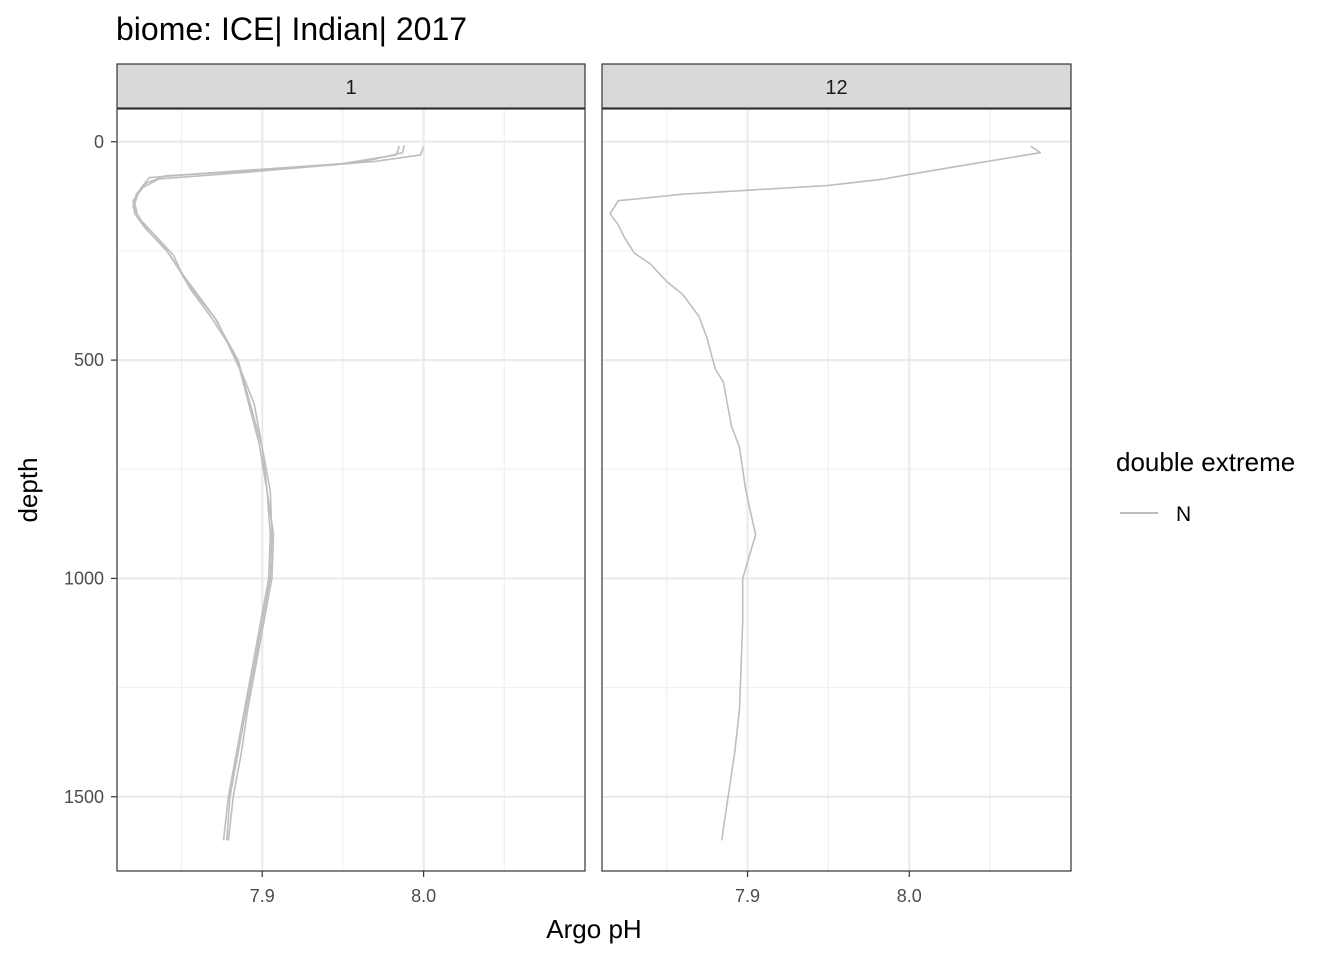 The image size is (1344, 960). Describe the element at coordinates (84, 797) in the screenshot. I see `y-tick-label: 1500` at that location.